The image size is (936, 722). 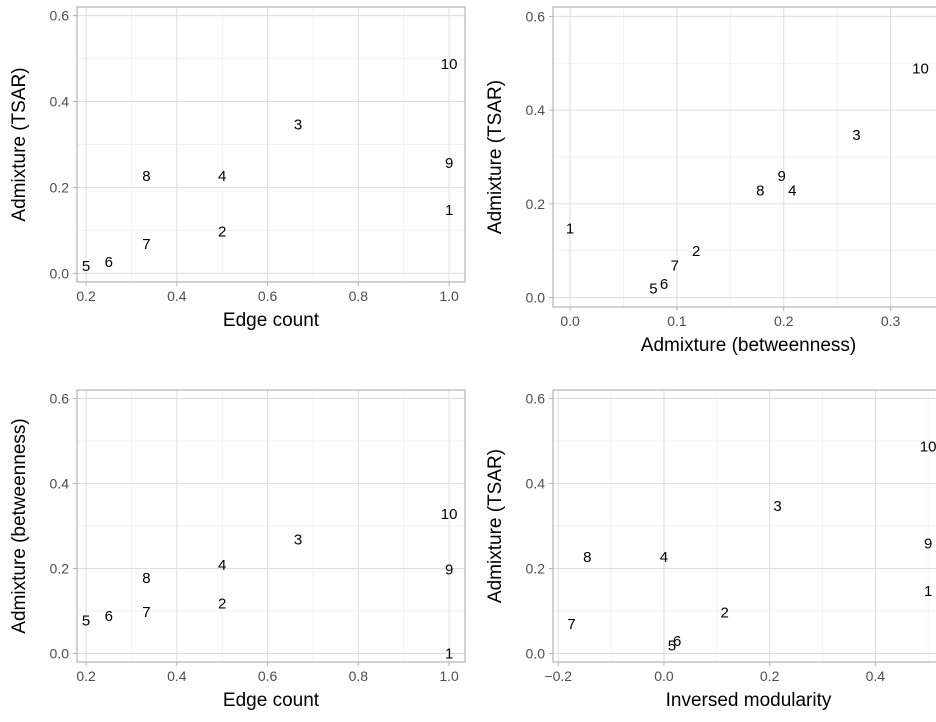 What do you see at coordinates (748, 345) in the screenshot?
I see `x-axis-title: Admixture (betweenness)` at bounding box center [748, 345].